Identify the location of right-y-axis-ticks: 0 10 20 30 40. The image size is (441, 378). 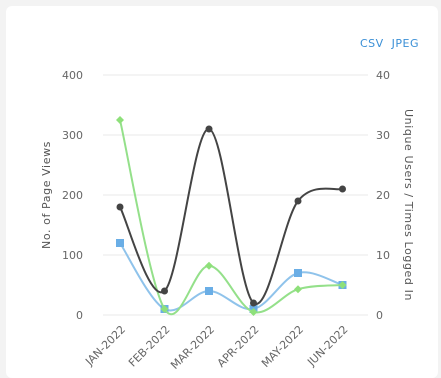
(383, 195).